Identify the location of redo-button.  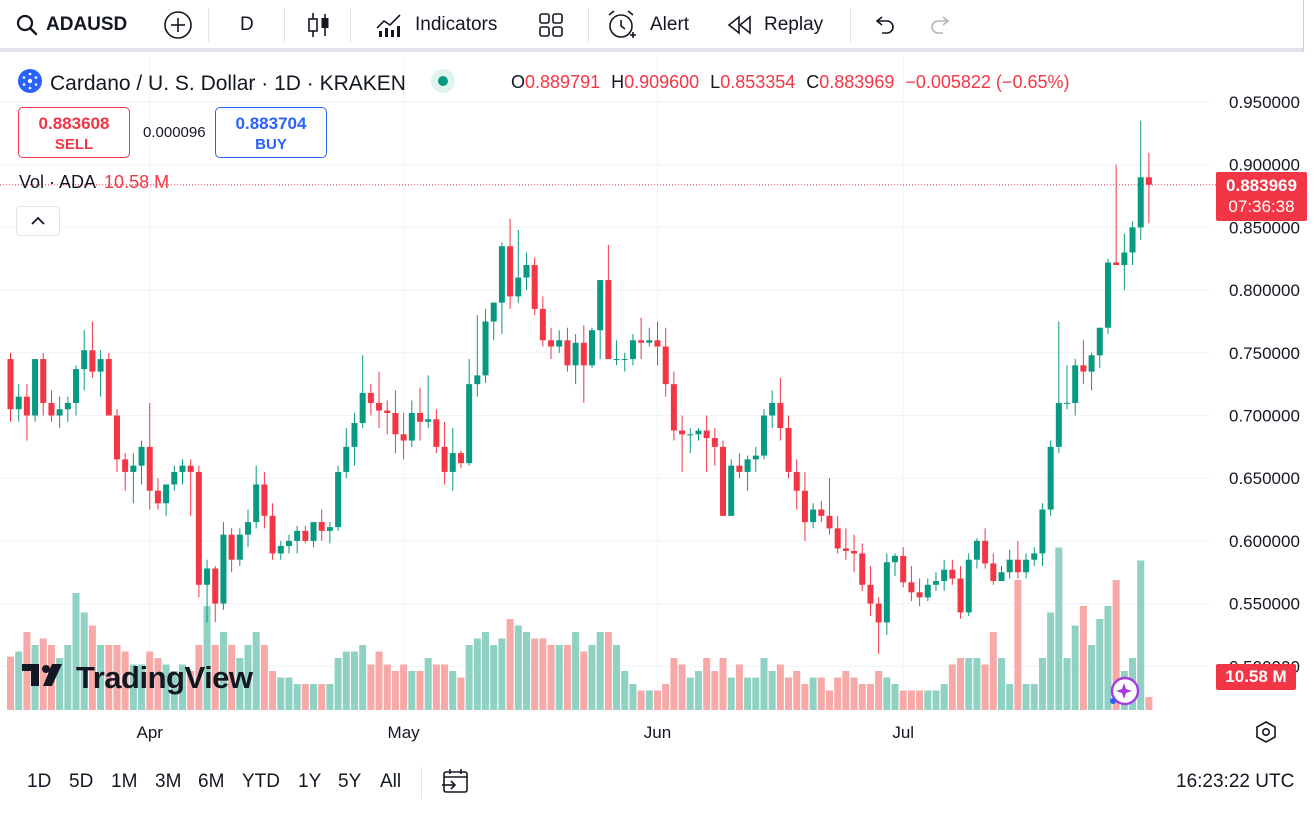
(941, 25).